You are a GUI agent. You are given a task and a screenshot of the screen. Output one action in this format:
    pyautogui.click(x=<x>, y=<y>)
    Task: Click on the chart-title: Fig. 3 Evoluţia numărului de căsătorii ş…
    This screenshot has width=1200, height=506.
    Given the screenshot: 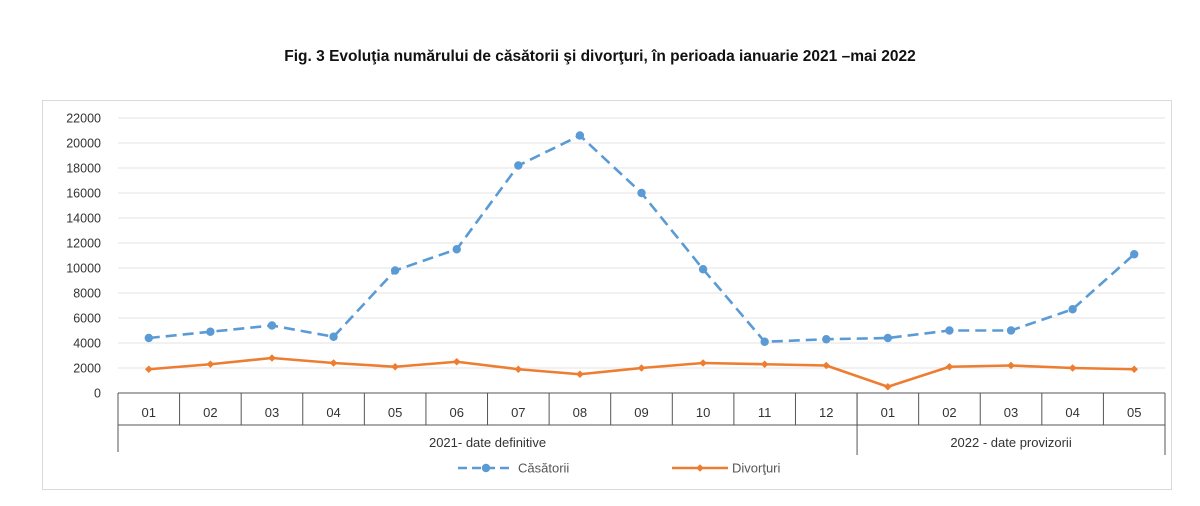 What is the action you would take?
    pyautogui.click(x=600, y=56)
    